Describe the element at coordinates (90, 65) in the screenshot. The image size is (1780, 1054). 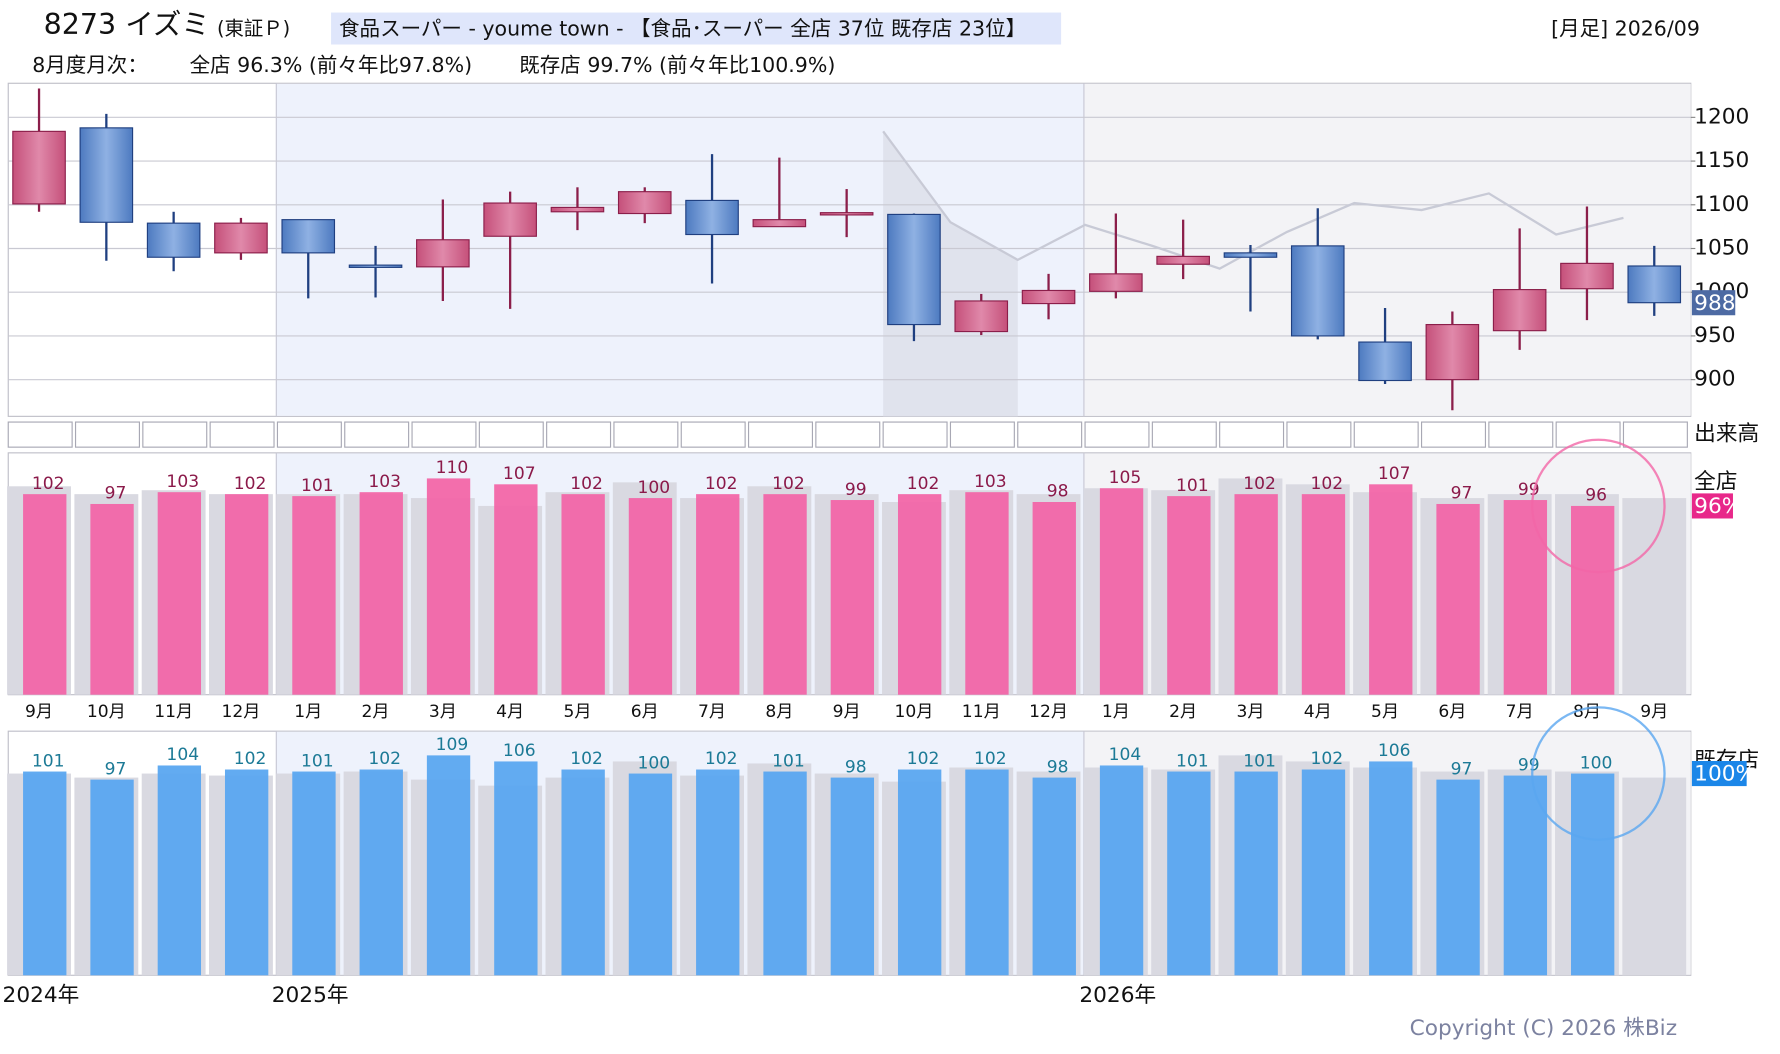
I see `summary-label: 8月度月次：` at that location.